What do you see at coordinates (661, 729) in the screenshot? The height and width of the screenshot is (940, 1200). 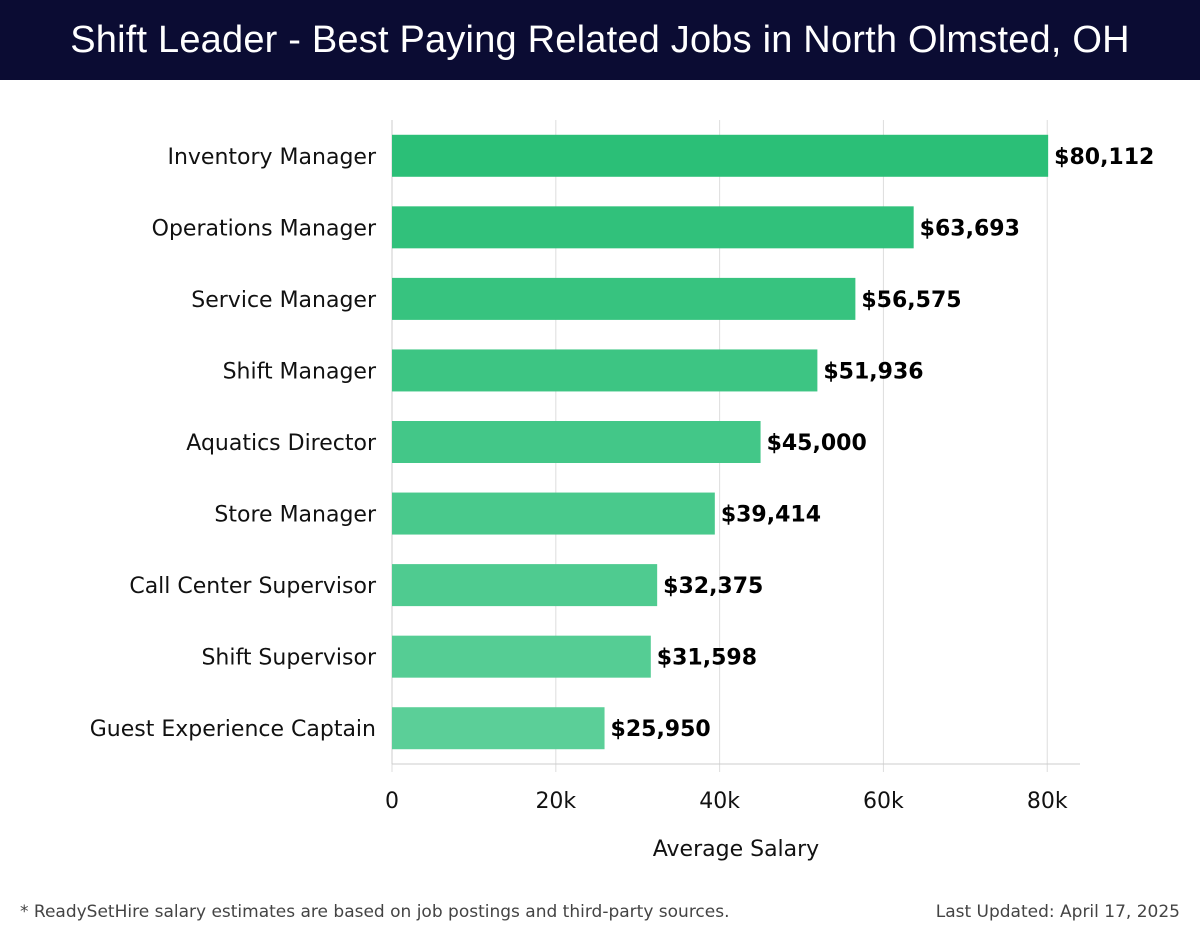 I see `value-label: $25,950` at bounding box center [661, 729].